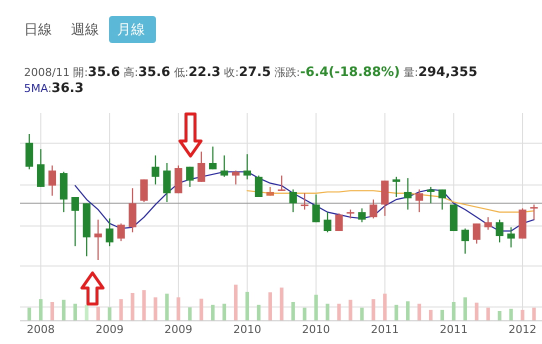  Describe the element at coordinates (36, 88) in the screenshot. I see `text: 5MA` at that location.